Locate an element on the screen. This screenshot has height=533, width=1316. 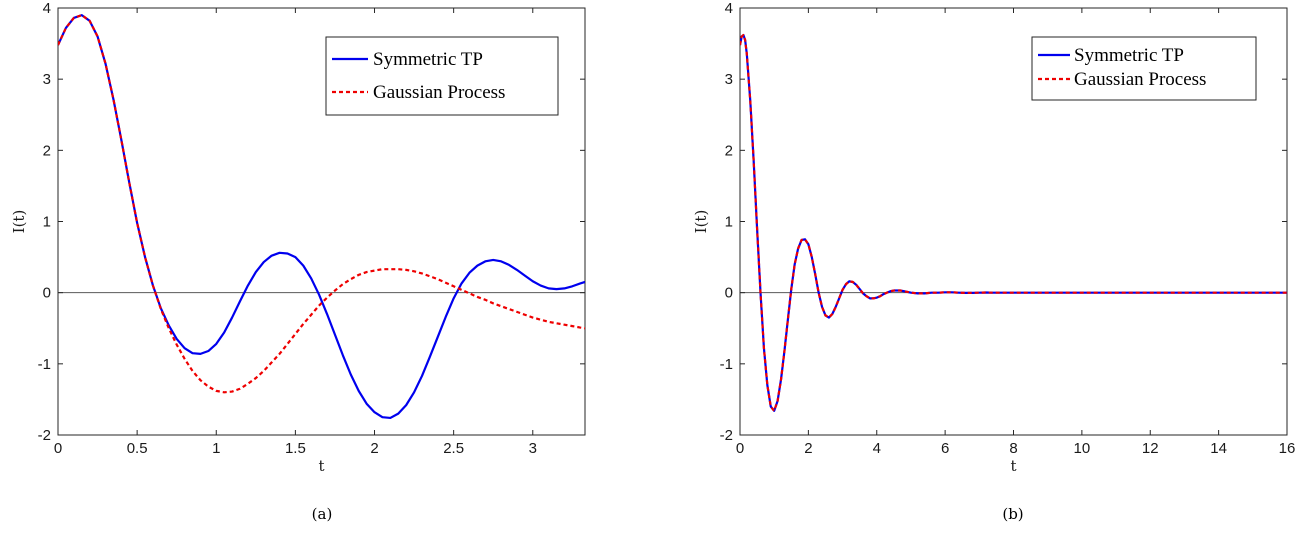
x-tick-label: 14 is located at coordinates (1218, 448).